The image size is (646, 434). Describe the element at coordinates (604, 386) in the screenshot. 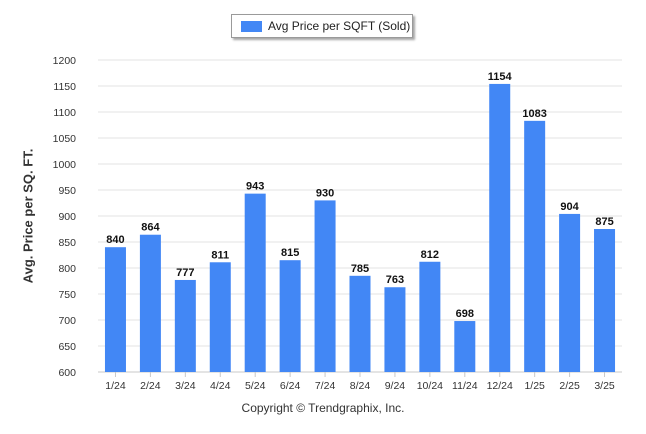

I see `x-tick-label: 3/25` at that location.